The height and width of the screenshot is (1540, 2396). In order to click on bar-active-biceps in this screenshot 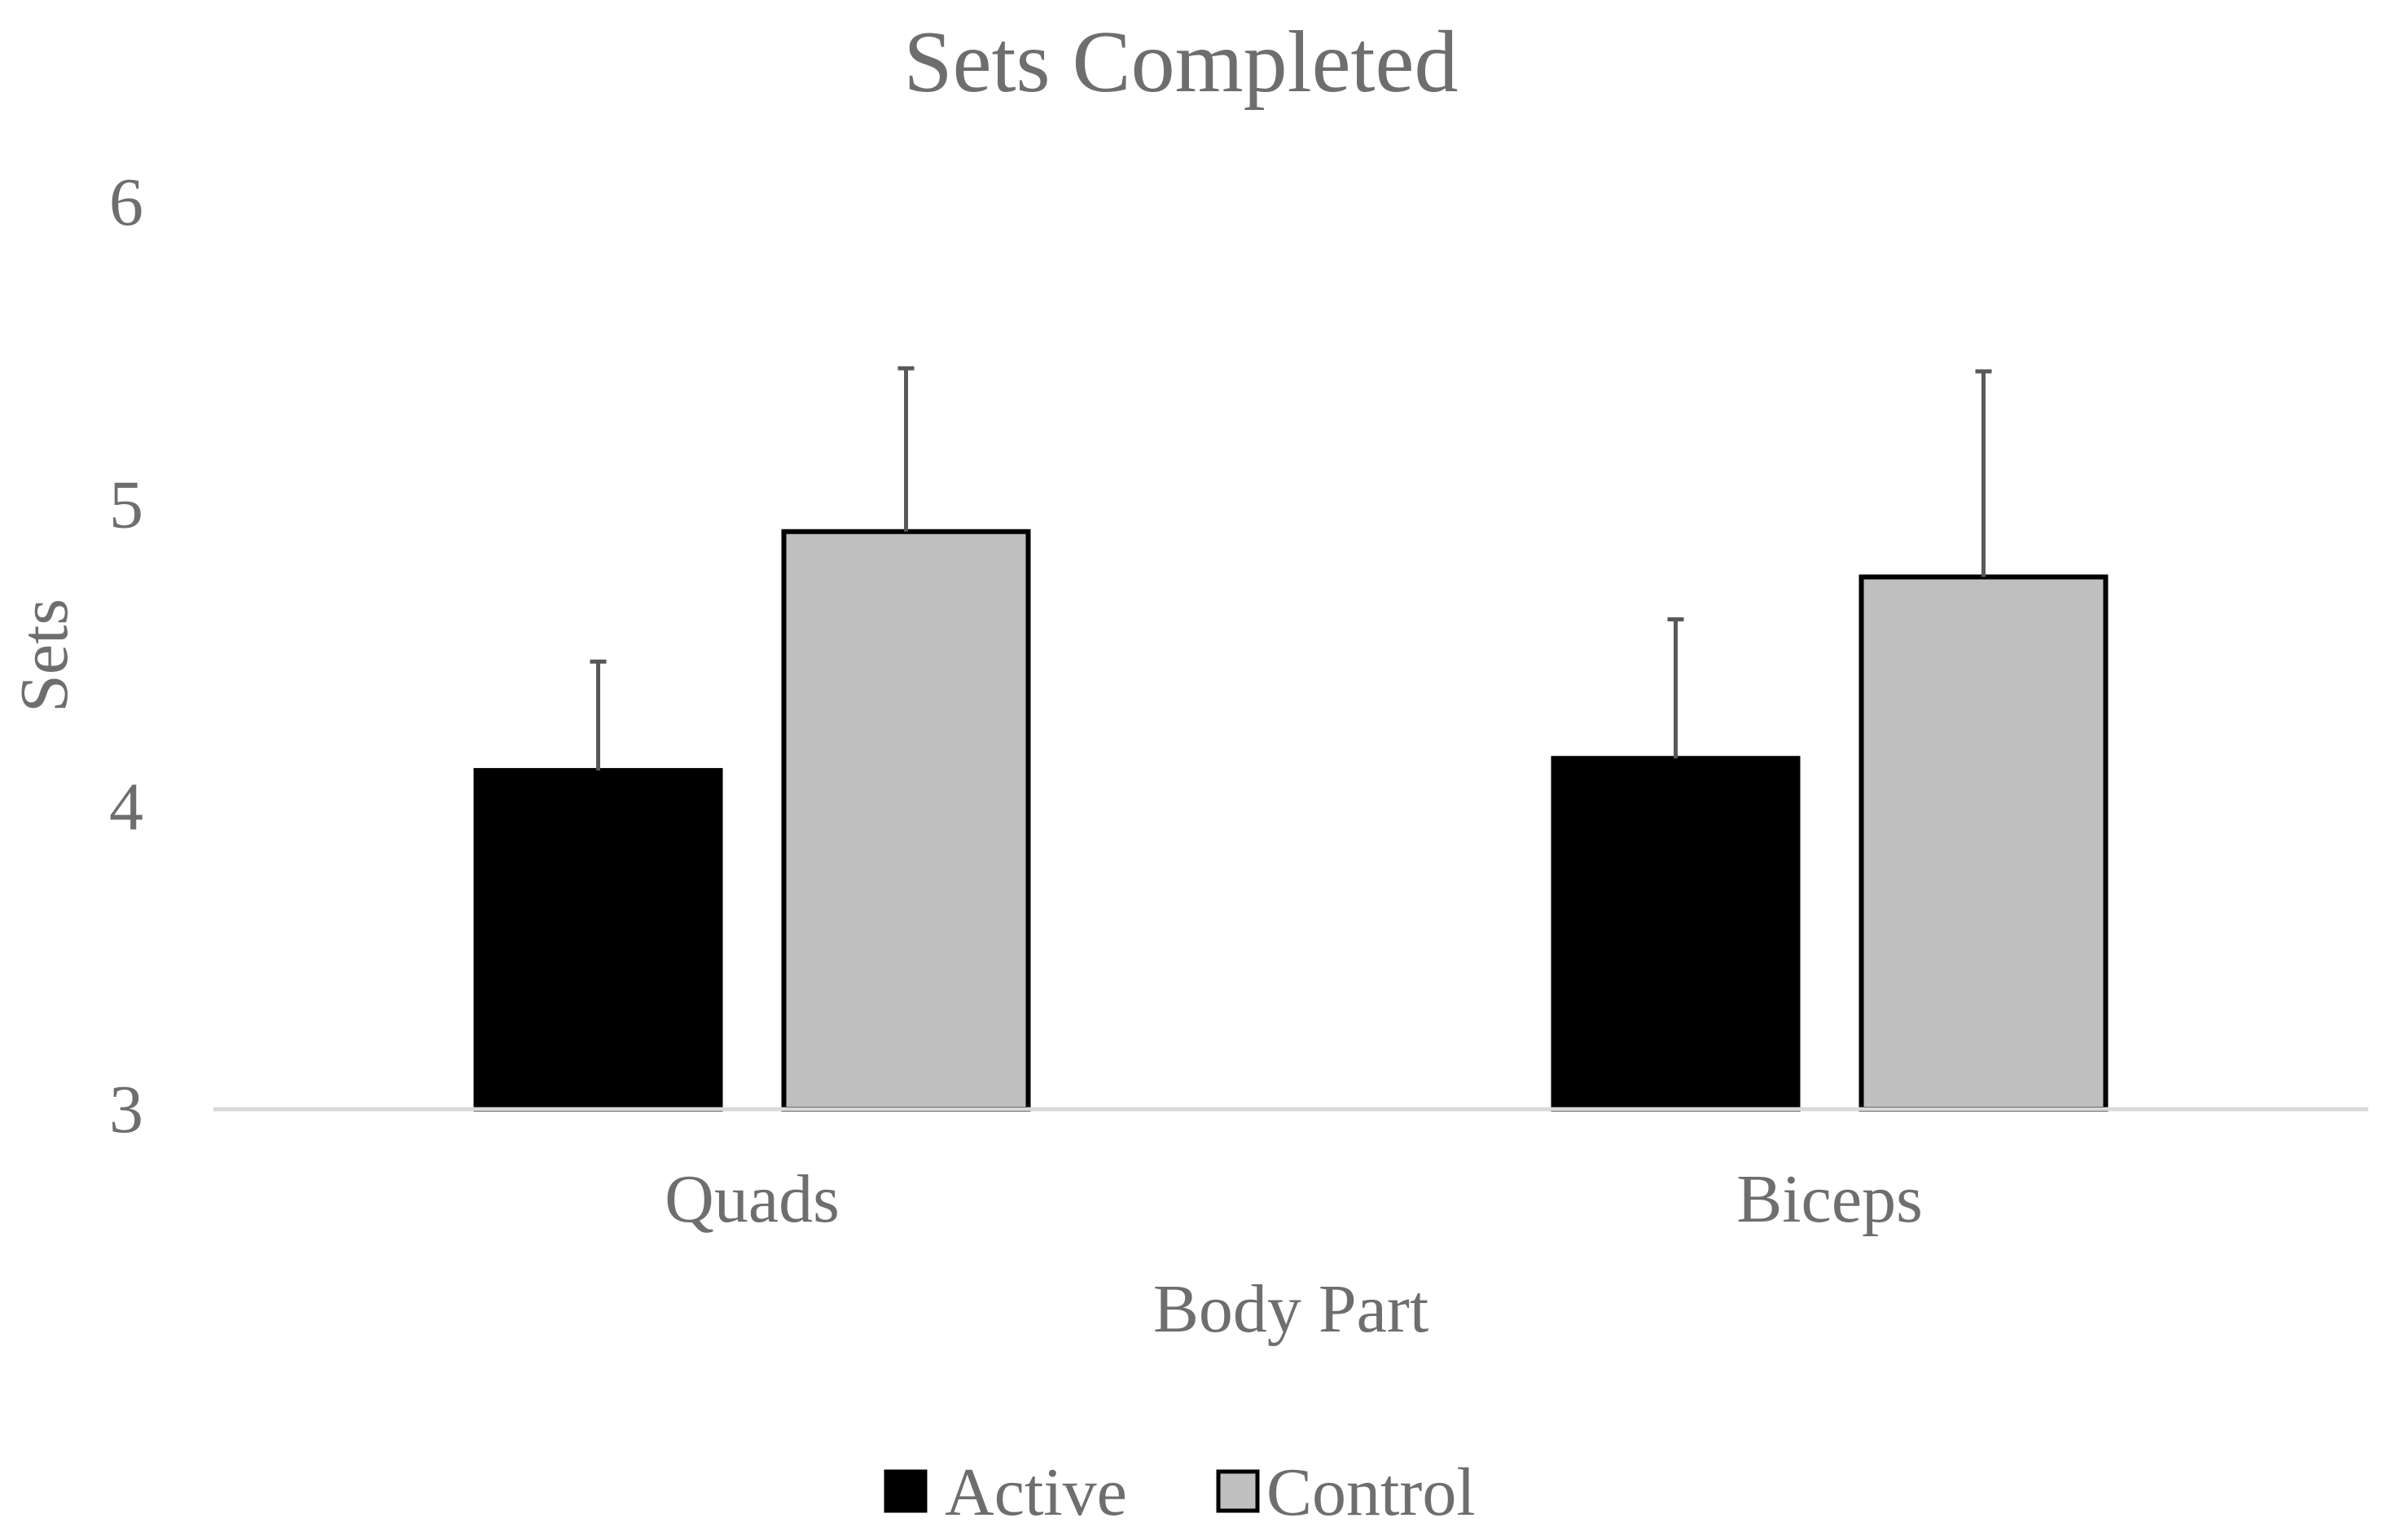, I will do `click(1676, 934)`.